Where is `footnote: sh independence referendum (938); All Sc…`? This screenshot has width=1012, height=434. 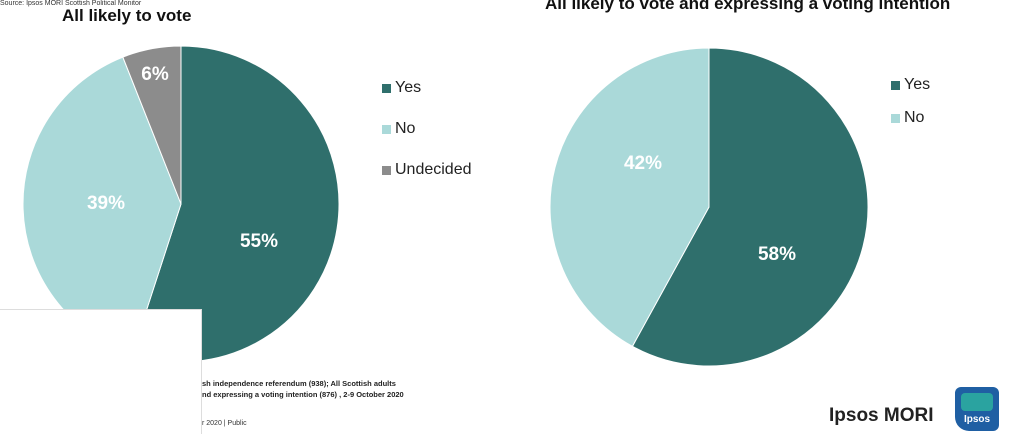 footnote: sh independence referendum (938); All Sc… is located at coordinates (352, 389).